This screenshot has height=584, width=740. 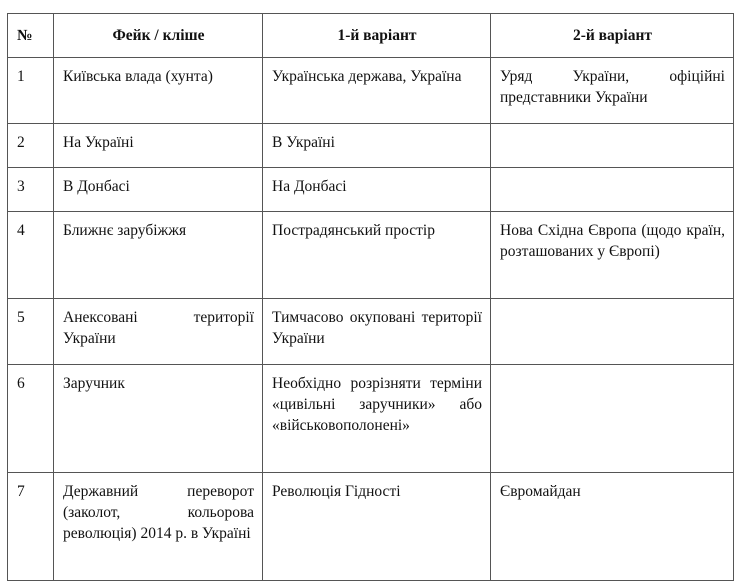 I want to click on row-number: 5, so click(x=30, y=331).